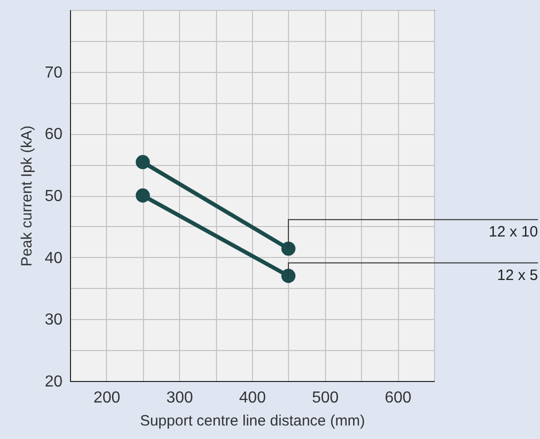 Image resolution: width=540 pixels, height=439 pixels. What do you see at coordinates (53, 73) in the screenshot?
I see `y-tick-label: 70` at bounding box center [53, 73].